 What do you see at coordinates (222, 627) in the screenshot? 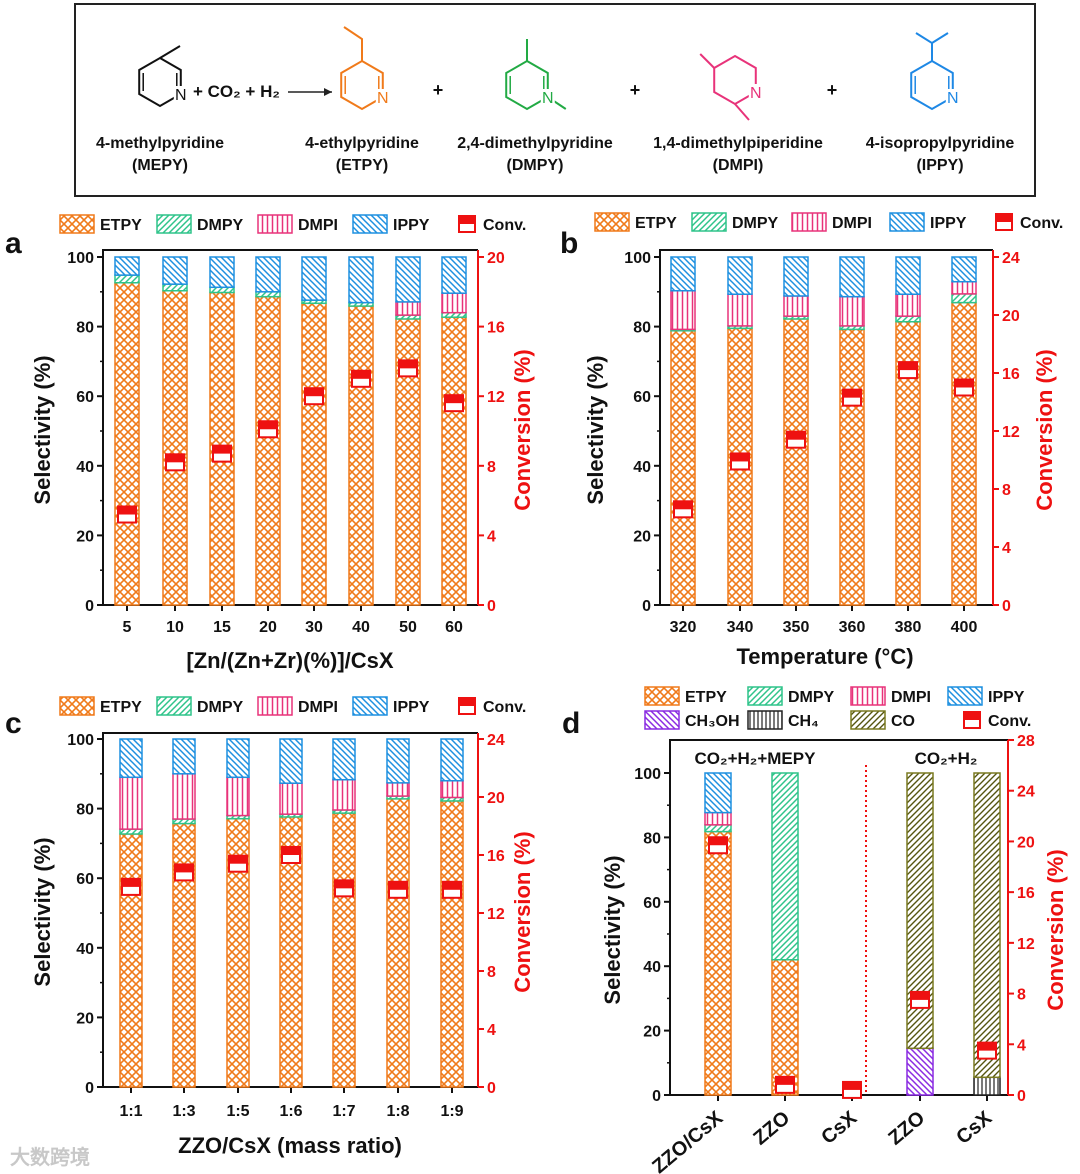
I see `x-tick-label: 15` at bounding box center [222, 627].